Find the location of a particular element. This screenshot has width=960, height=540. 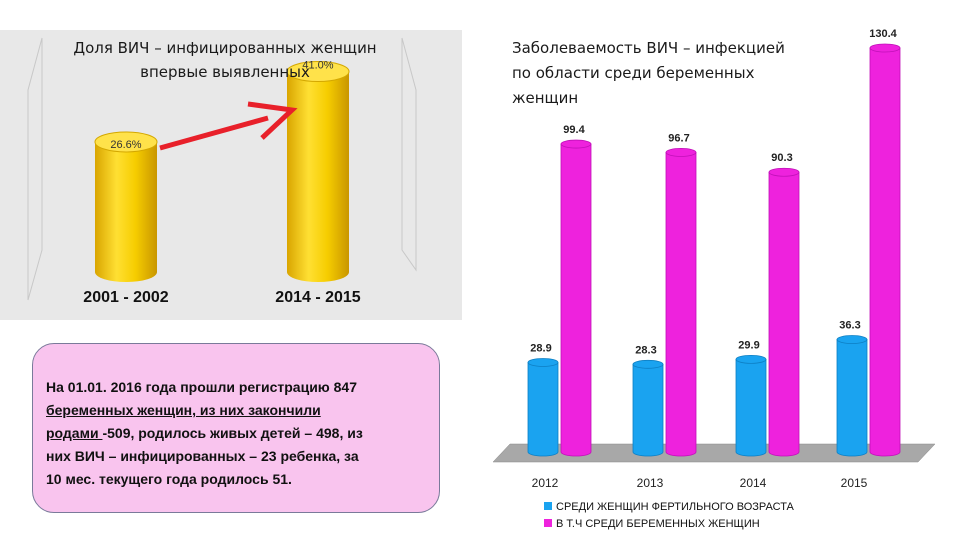

left-category-label-1: 2001 - 2002 is located at coordinates (126, 297).